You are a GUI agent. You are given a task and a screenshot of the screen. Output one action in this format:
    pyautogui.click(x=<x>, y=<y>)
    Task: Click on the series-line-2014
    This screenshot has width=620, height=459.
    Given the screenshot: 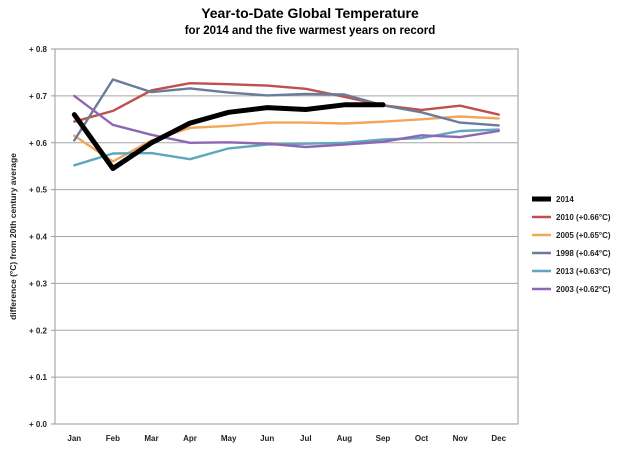 What is the action you would take?
    pyautogui.click(x=228, y=136)
    